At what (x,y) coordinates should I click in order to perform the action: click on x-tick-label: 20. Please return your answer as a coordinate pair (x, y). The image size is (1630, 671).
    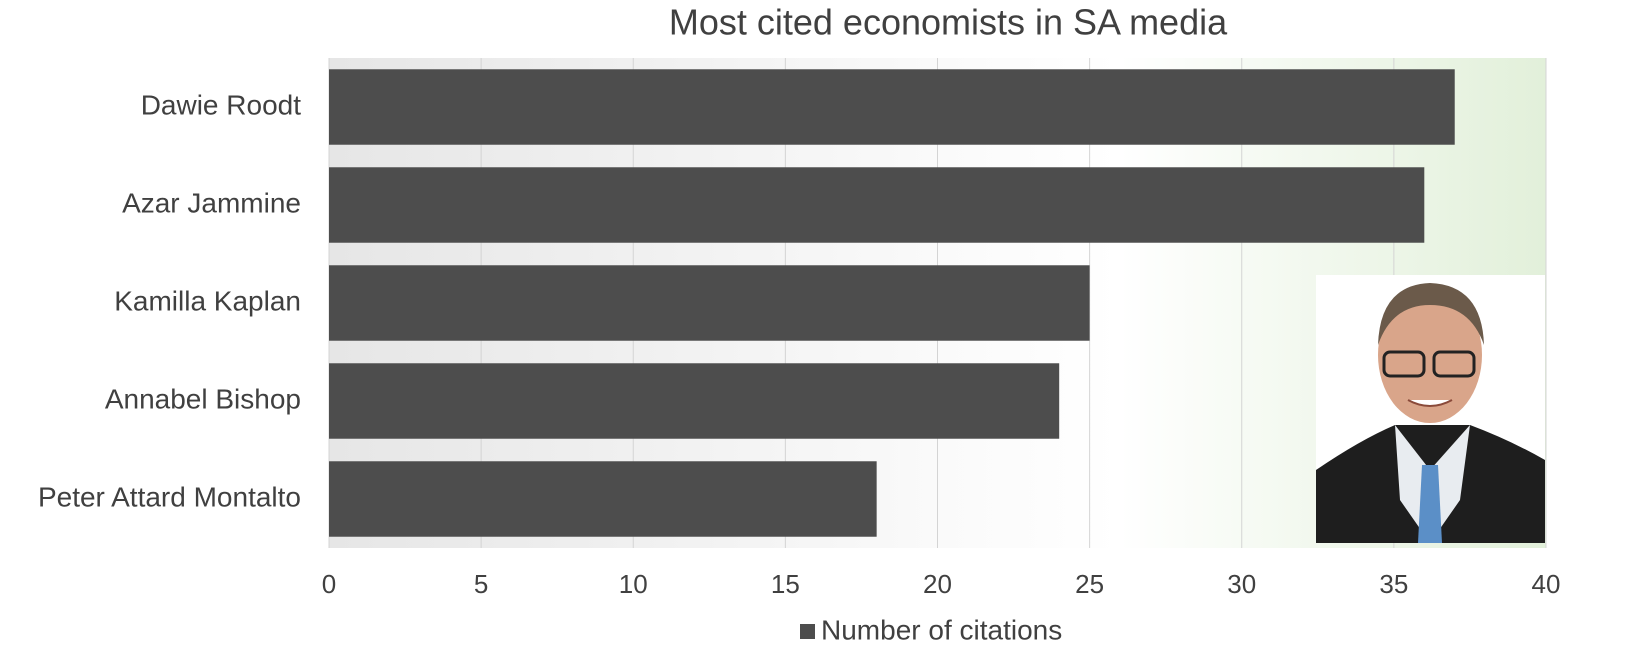
    Looking at the image, I should click on (937, 584).